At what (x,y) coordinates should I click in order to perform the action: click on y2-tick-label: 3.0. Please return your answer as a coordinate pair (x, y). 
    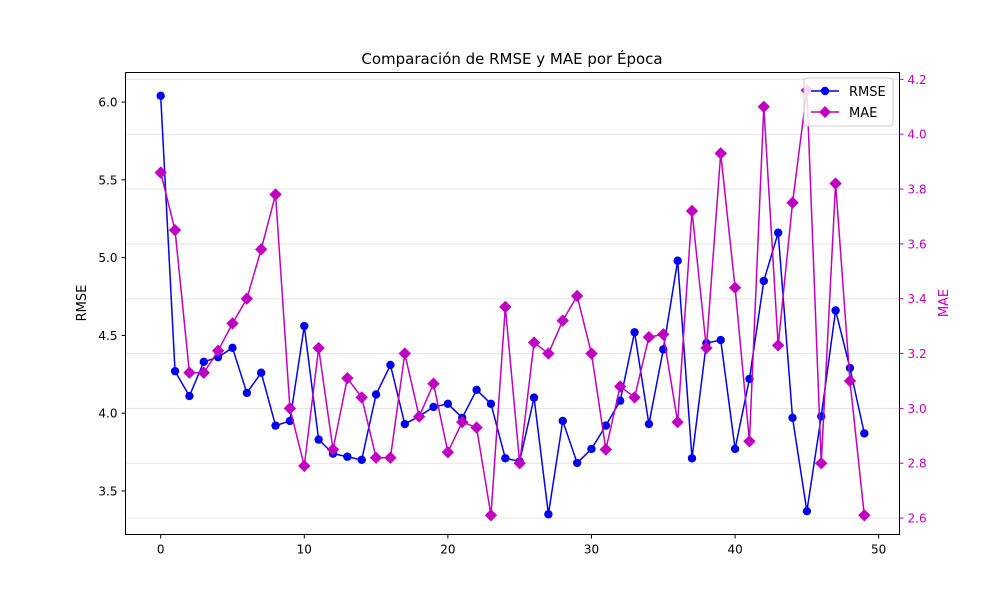
    Looking at the image, I should click on (917, 409).